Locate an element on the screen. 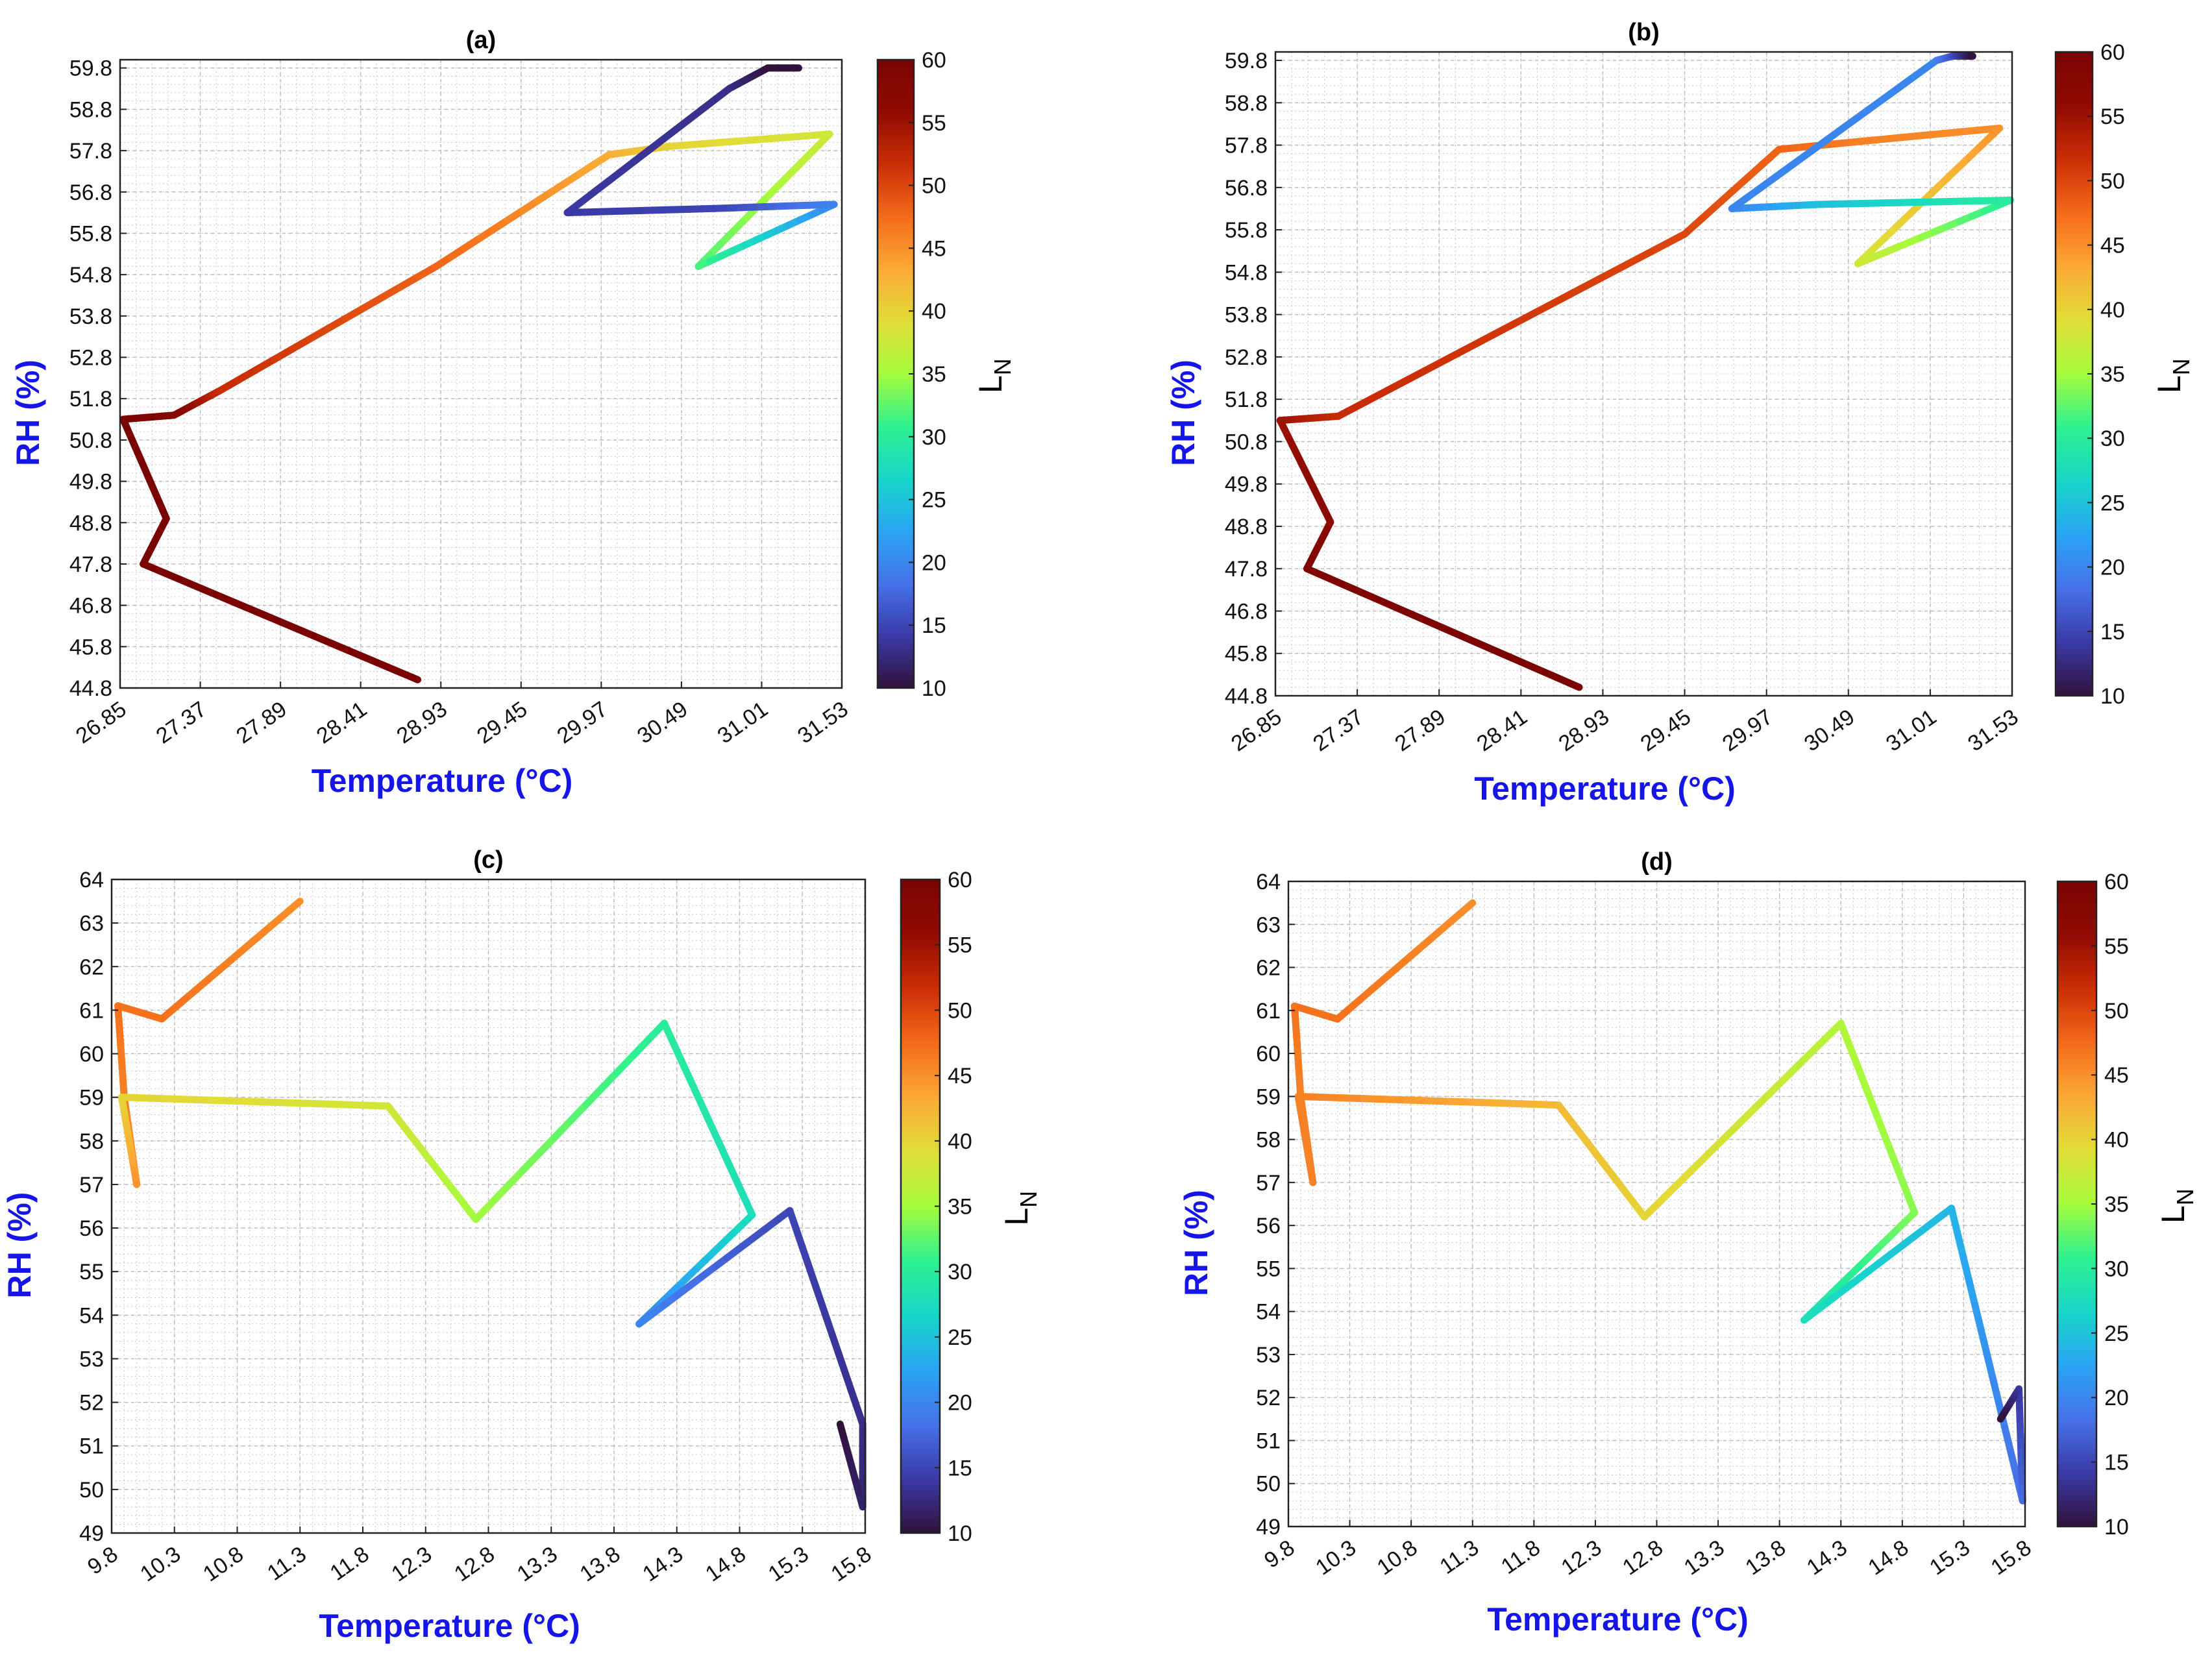 The image size is (2212, 1657). y-tick-label: 58 is located at coordinates (1268, 1140).